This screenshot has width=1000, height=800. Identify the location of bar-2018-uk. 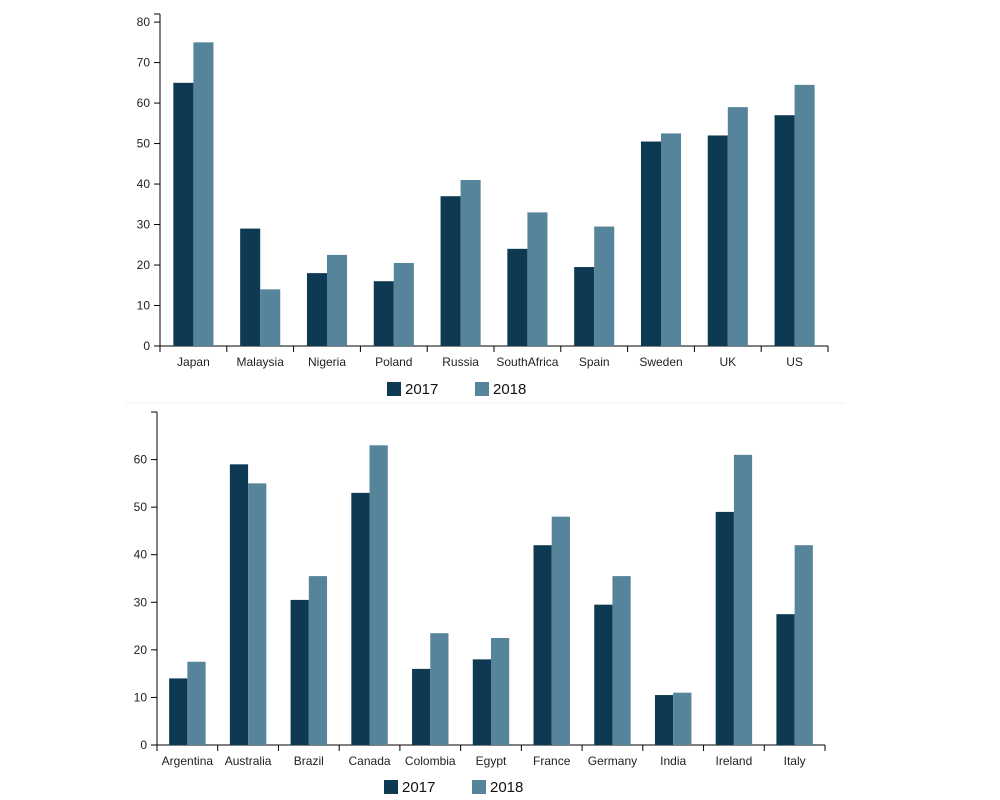
(737, 226).